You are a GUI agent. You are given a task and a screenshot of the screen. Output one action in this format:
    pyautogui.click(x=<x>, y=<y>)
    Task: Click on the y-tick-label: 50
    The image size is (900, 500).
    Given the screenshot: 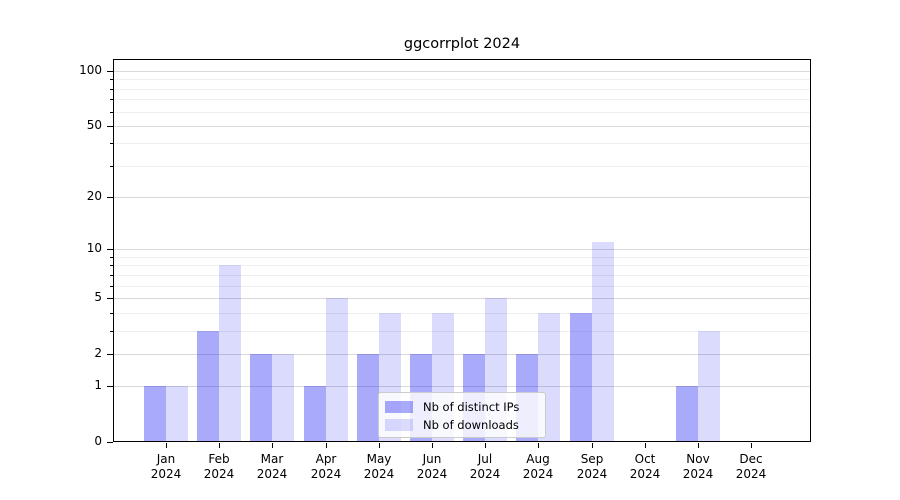 What is the action you would take?
    pyautogui.click(x=94, y=124)
    